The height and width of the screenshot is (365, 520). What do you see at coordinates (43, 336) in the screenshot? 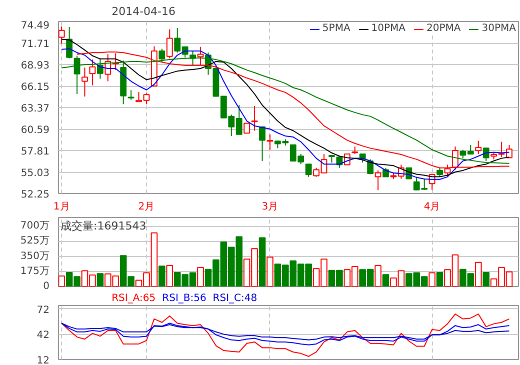
I see `y-tick-label: 42` at bounding box center [43, 336].